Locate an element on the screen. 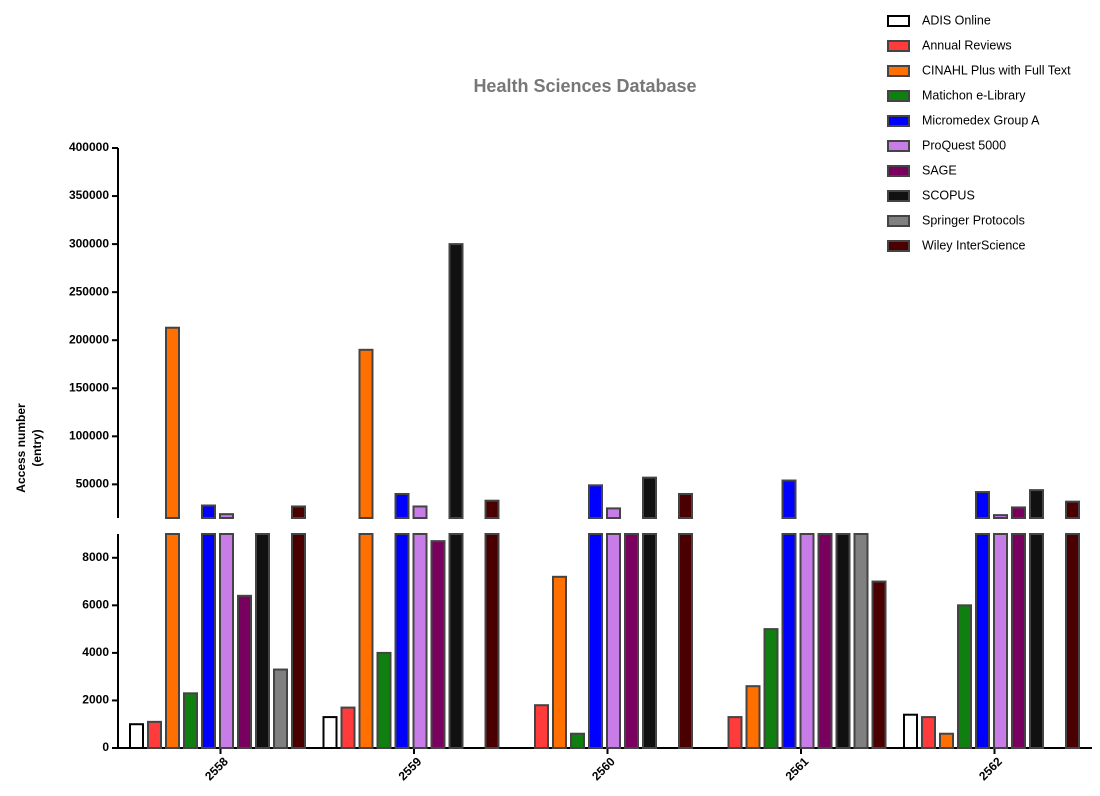 Image resolution: width=1100 pixels, height=796 pixels. y-tick-label: 350000 is located at coordinates (89, 195).